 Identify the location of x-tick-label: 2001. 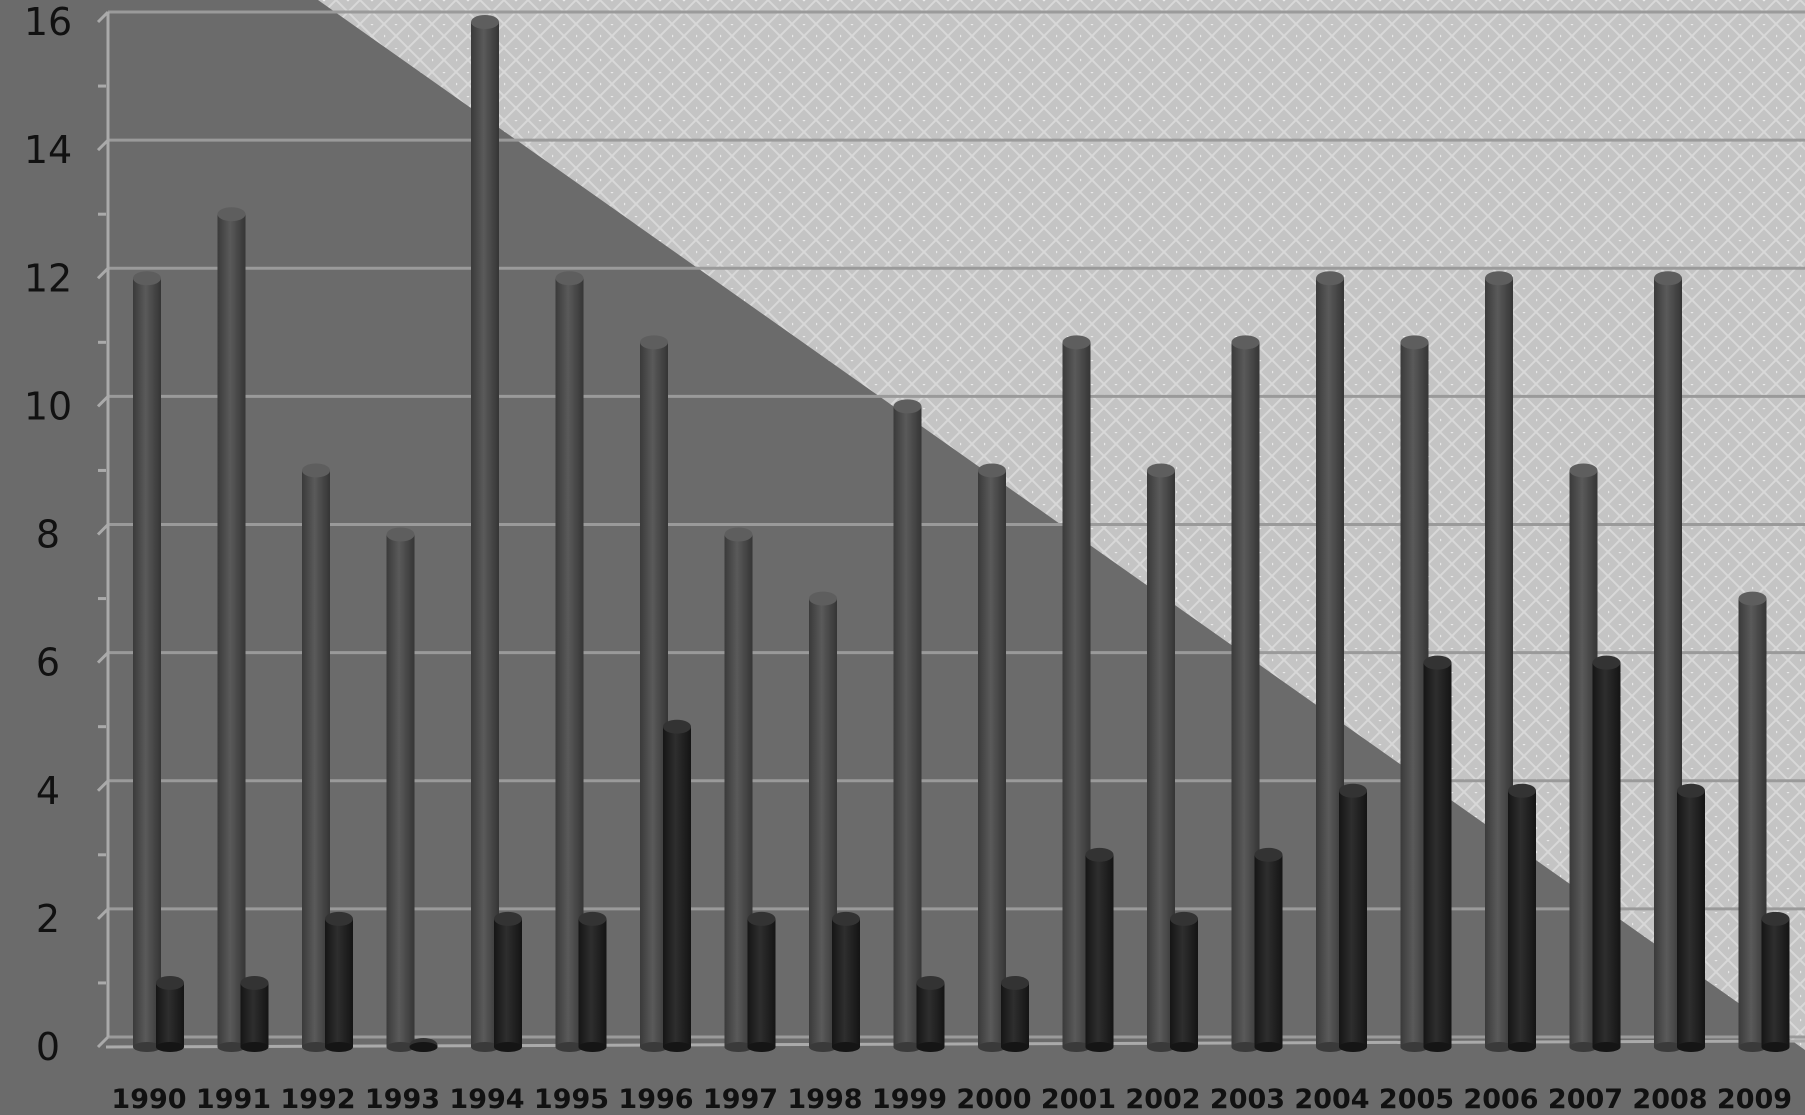
(1078, 1099).